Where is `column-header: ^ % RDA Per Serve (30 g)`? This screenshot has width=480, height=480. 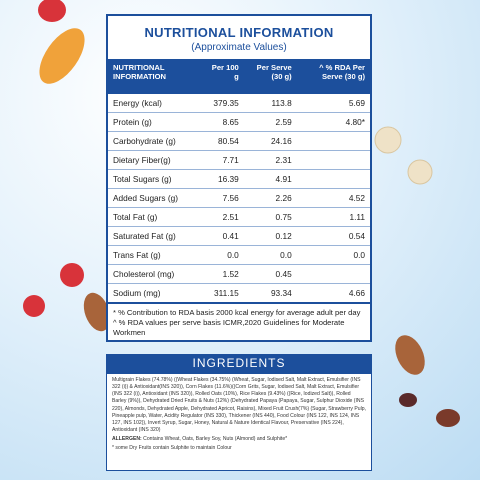
column-header: ^ % RDA Per Serve (30 g) is located at coordinates (342, 72).